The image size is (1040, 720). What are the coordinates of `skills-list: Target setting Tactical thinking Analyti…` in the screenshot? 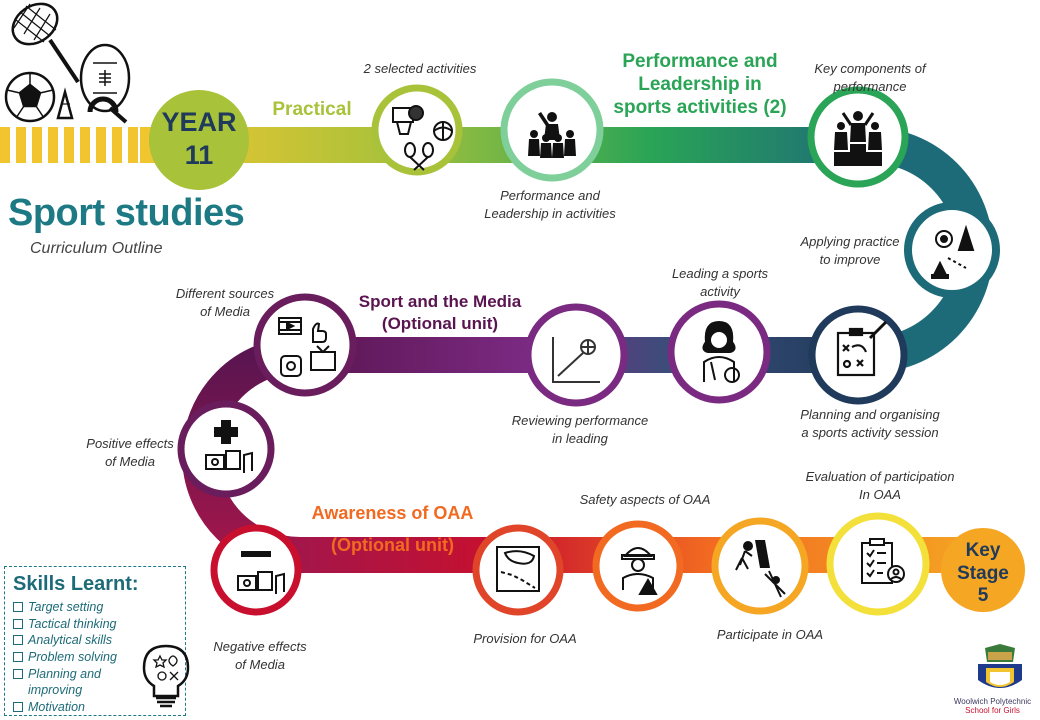 It's located at (95, 657).